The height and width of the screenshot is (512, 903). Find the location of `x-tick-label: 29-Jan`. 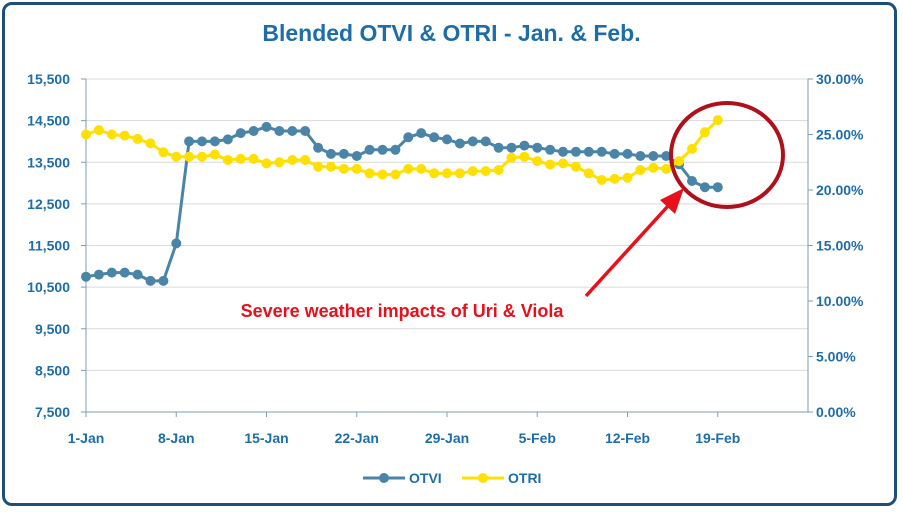

x-tick-label: 29-Jan is located at coordinates (447, 438).